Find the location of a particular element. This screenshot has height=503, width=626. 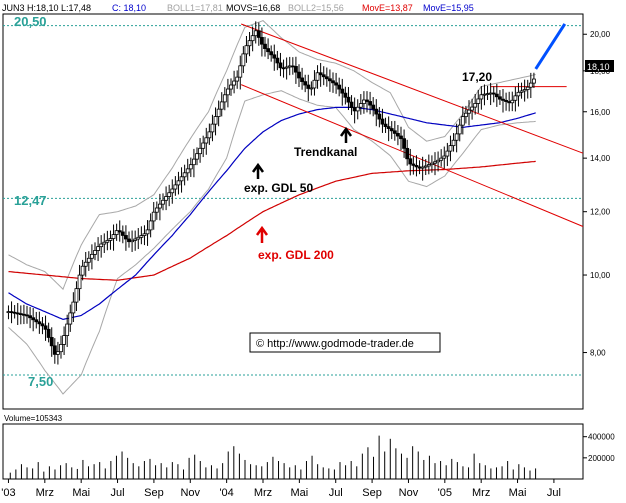

trendkanal-upper-line is located at coordinates (412, 88).